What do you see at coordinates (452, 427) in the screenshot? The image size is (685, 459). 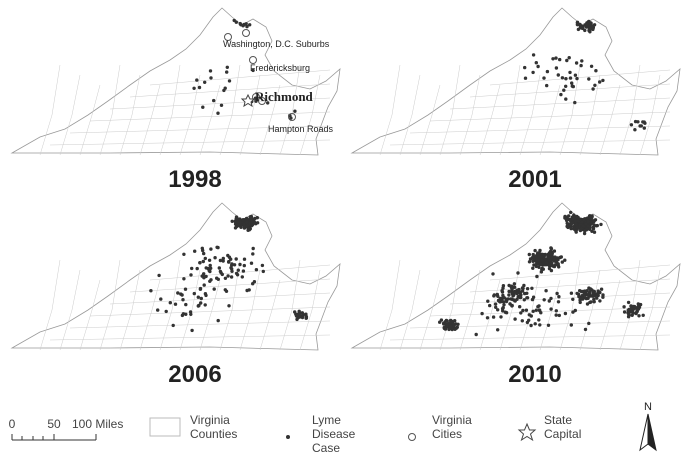 I see `legend-label: Virginia Cities` at bounding box center [452, 427].